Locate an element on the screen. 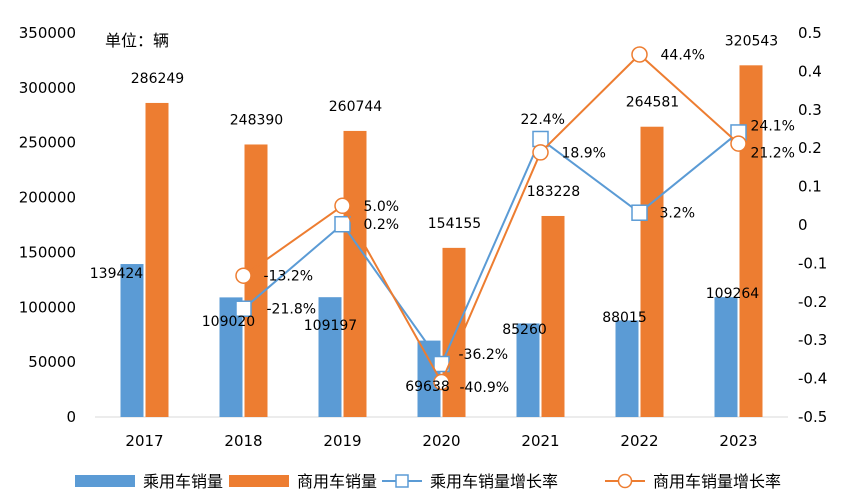 The width and height of the screenshot is (856, 499). legend-passenger-growth: 乘用车销量增长率 is located at coordinates (494, 481).